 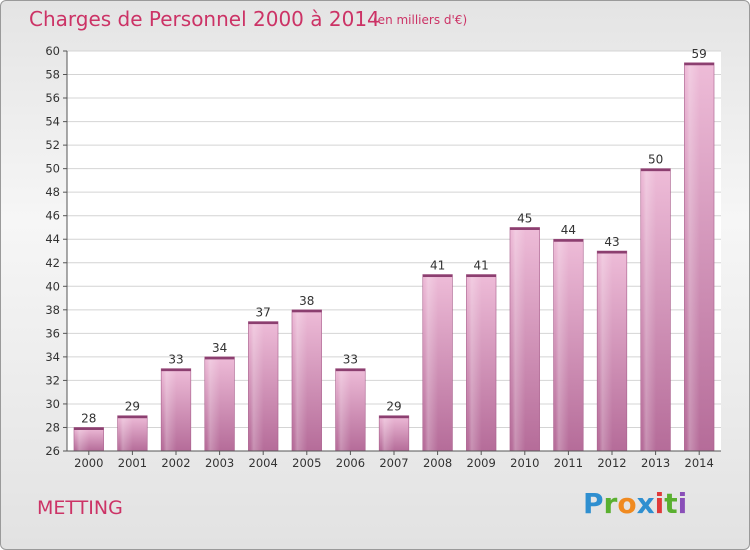 What do you see at coordinates (52, 263) in the screenshot?
I see `y-tick-label: 42` at bounding box center [52, 263].